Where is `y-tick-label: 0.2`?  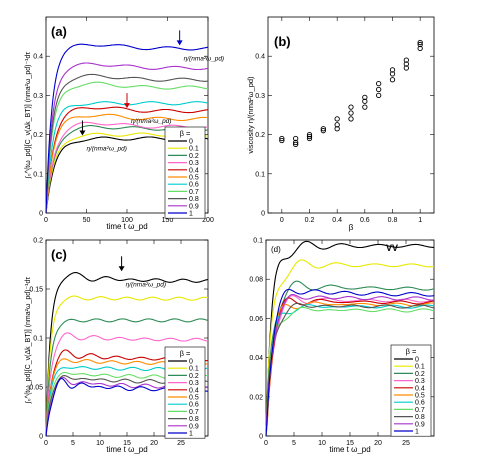
y-tick-label: 0.2 is located at coordinates (260, 135).